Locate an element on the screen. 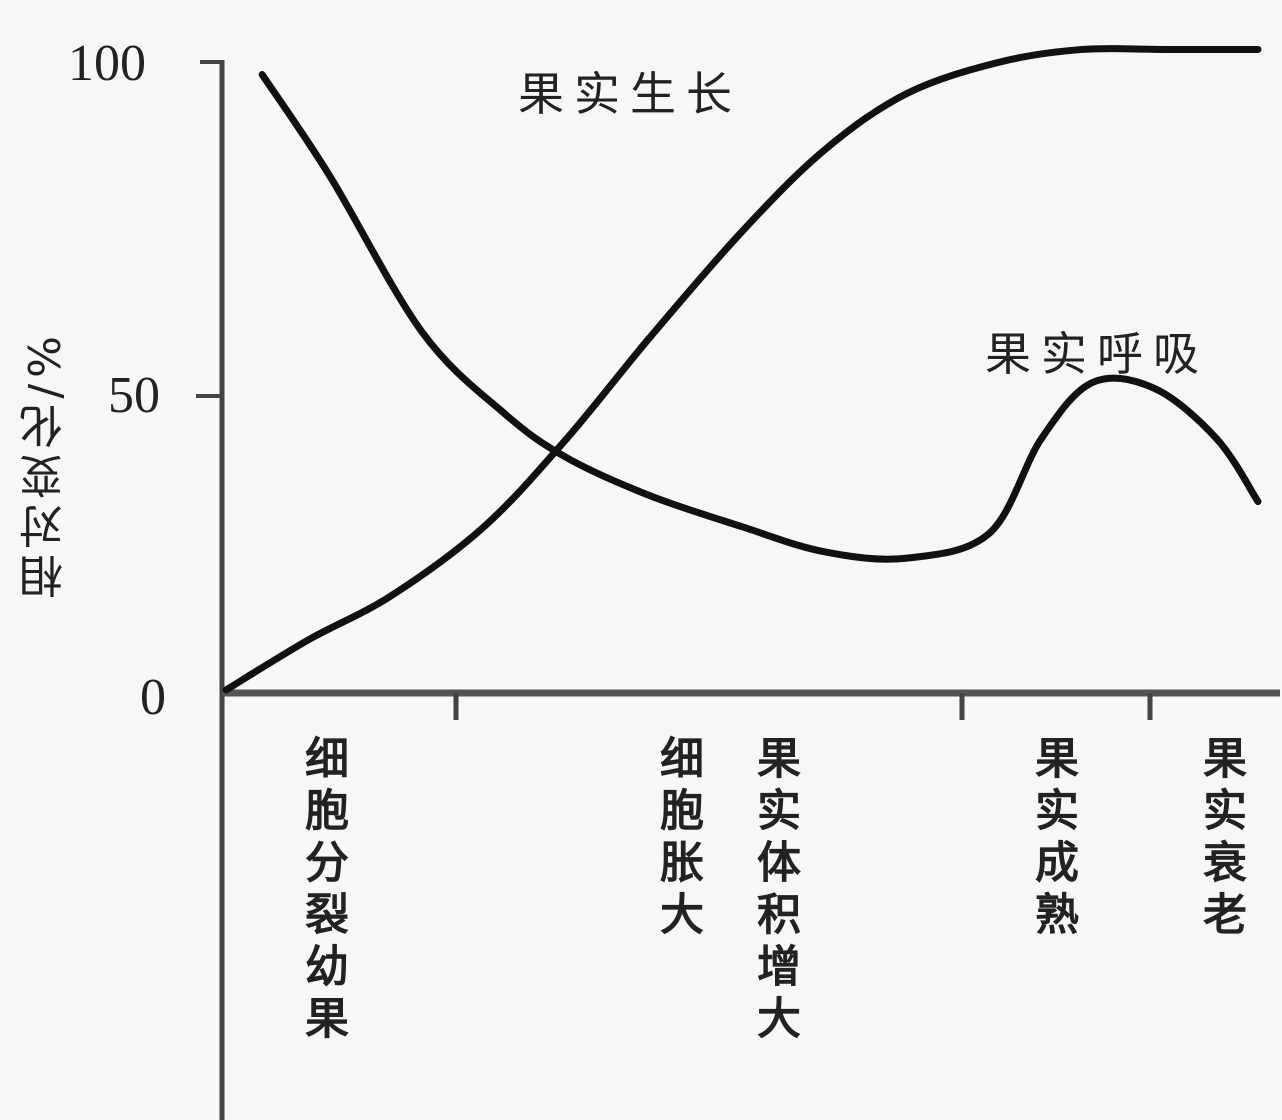 The height and width of the screenshot is (1120, 1282). stage-label-cell-division: 细胞分裂幼果 is located at coordinates (322, 891).